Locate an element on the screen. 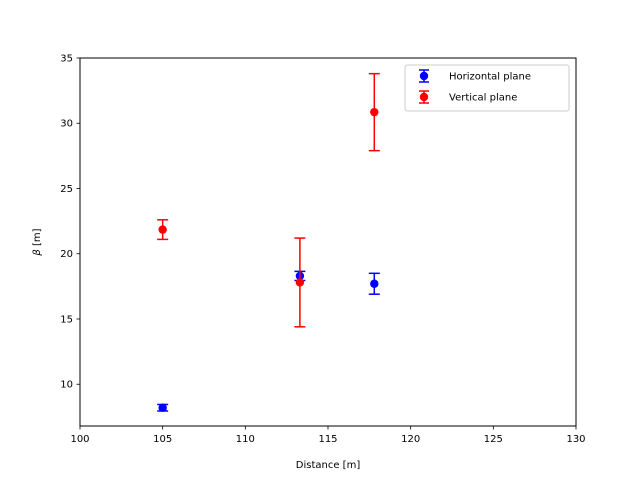 The height and width of the screenshot is (480, 640). y-axis: 10 15 20 25 30 35 is located at coordinates (70, 222).